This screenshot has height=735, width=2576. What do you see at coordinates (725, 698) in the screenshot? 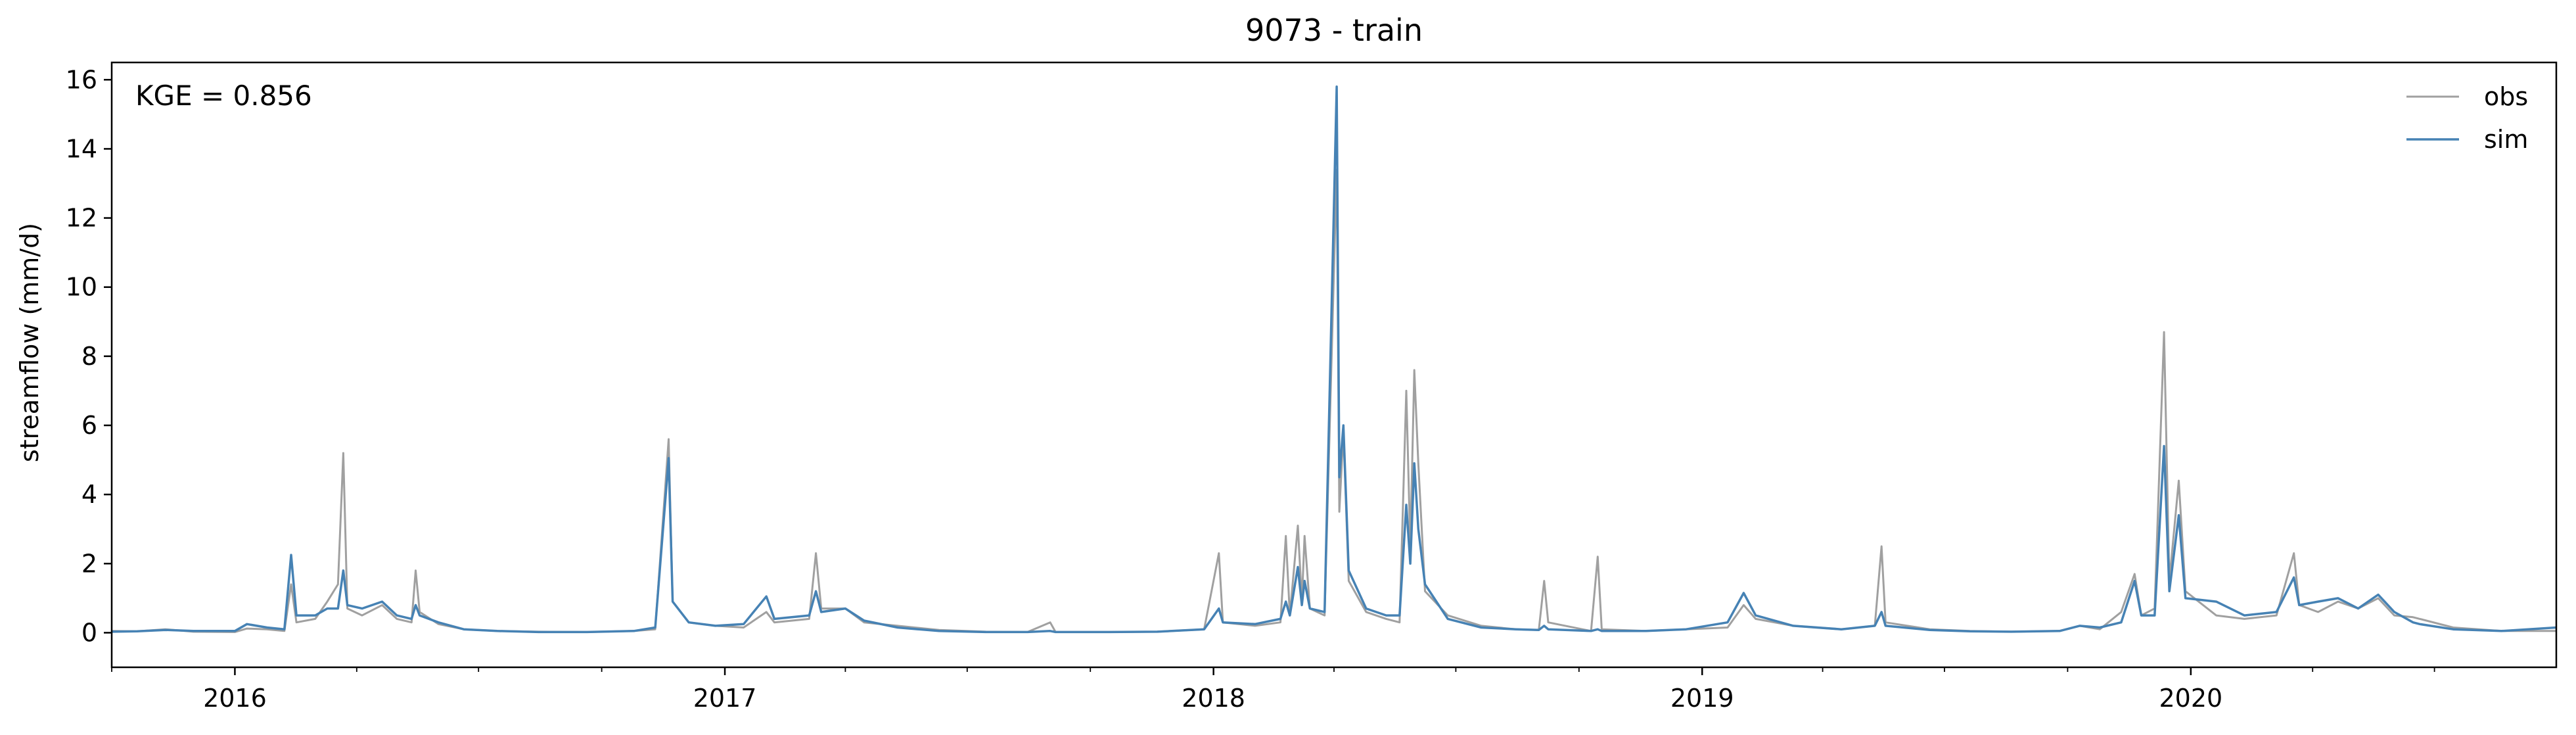
I see `x-tick-label: 2017` at bounding box center [725, 698].